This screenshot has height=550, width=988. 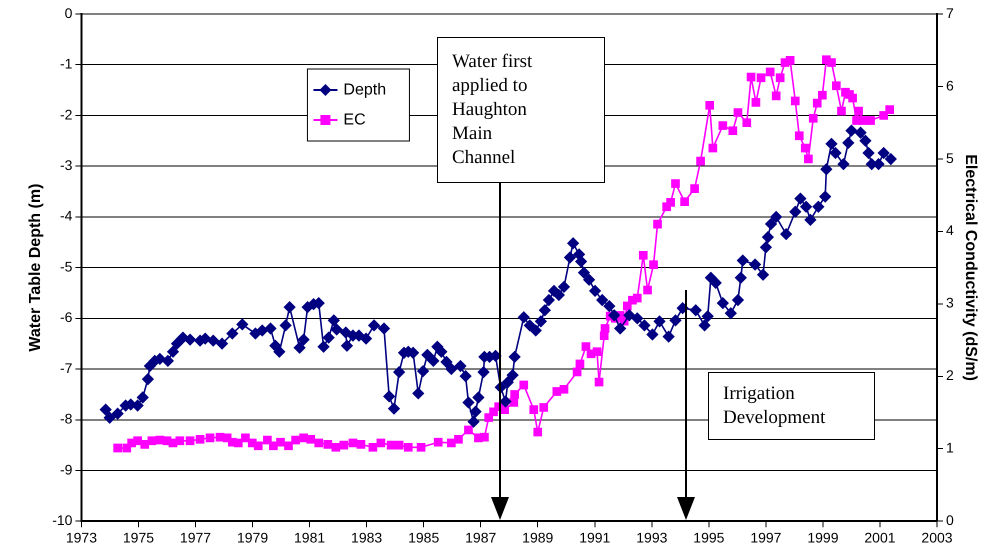 What do you see at coordinates (66, 317) in the screenshot?
I see `y-tick-label: -6` at bounding box center [66, 317].